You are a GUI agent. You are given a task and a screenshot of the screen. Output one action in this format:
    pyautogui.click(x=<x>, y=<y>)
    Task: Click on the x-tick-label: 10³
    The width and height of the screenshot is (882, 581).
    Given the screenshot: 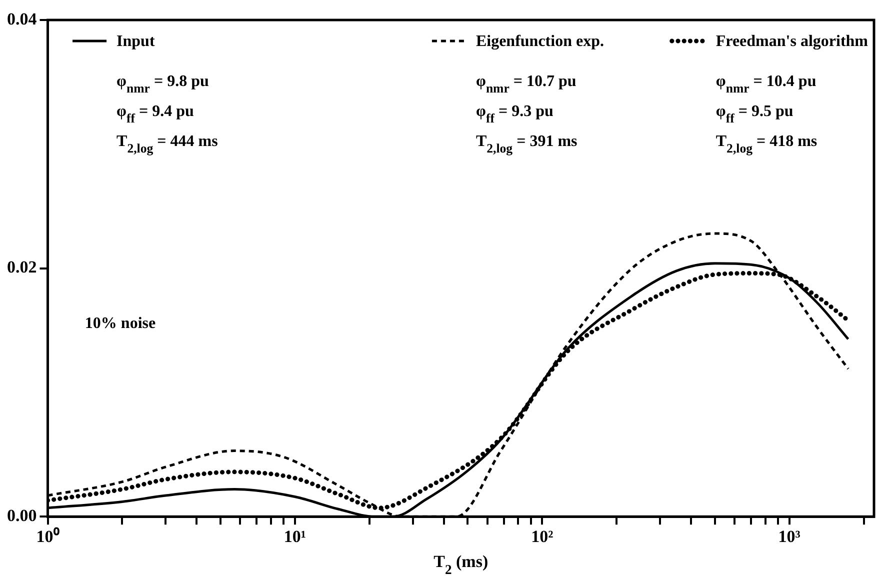 What is the action you would take?
    pyautogui.click(x=789, y=536)
    